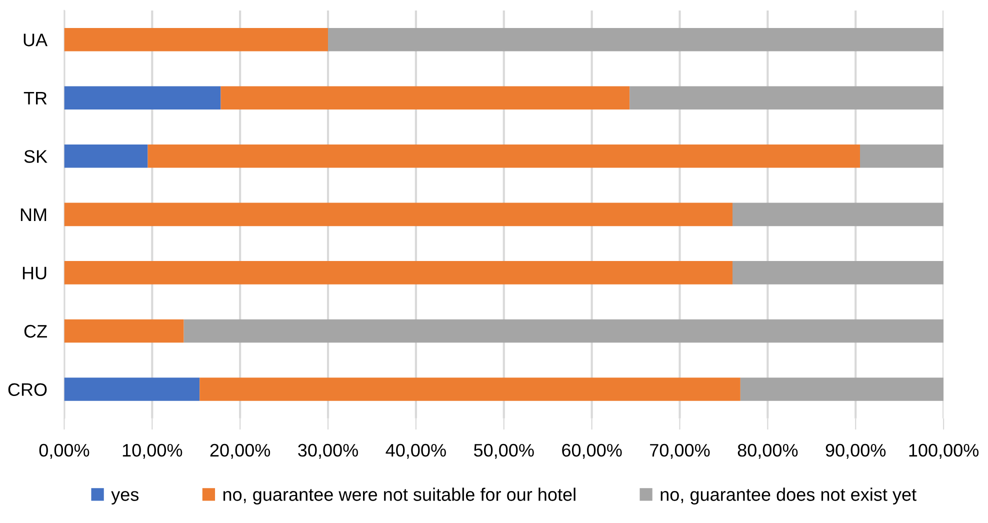 The height and width of the screenshot is (523, 988). I want to click on x-tick-label: 0,00%, so click(64, 451).